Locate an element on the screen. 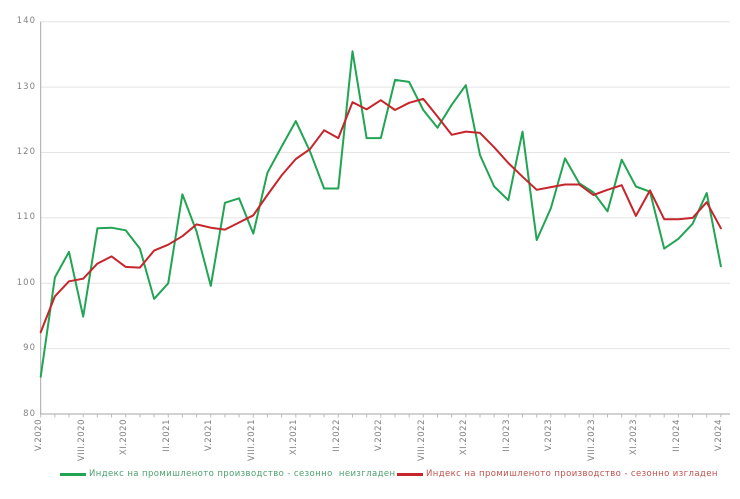 The width and height of the screenshot is (740, 499). x-tick-label-VIII.2023: VIII.2023 is located at coordinates (591, 440).